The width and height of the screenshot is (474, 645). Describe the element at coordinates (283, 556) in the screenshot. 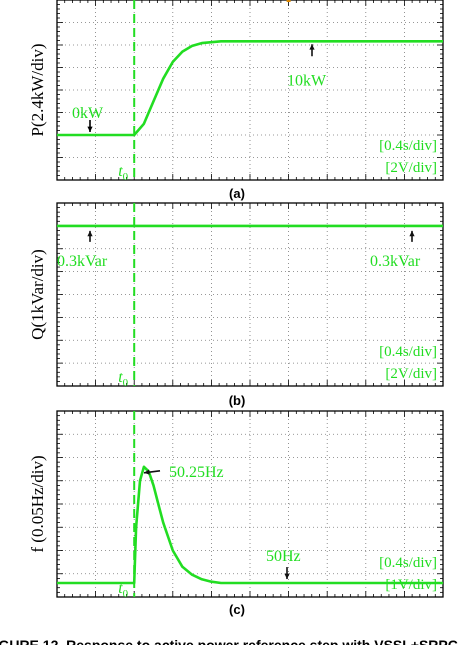

I see `annotation-label: 50Hz` at that location.